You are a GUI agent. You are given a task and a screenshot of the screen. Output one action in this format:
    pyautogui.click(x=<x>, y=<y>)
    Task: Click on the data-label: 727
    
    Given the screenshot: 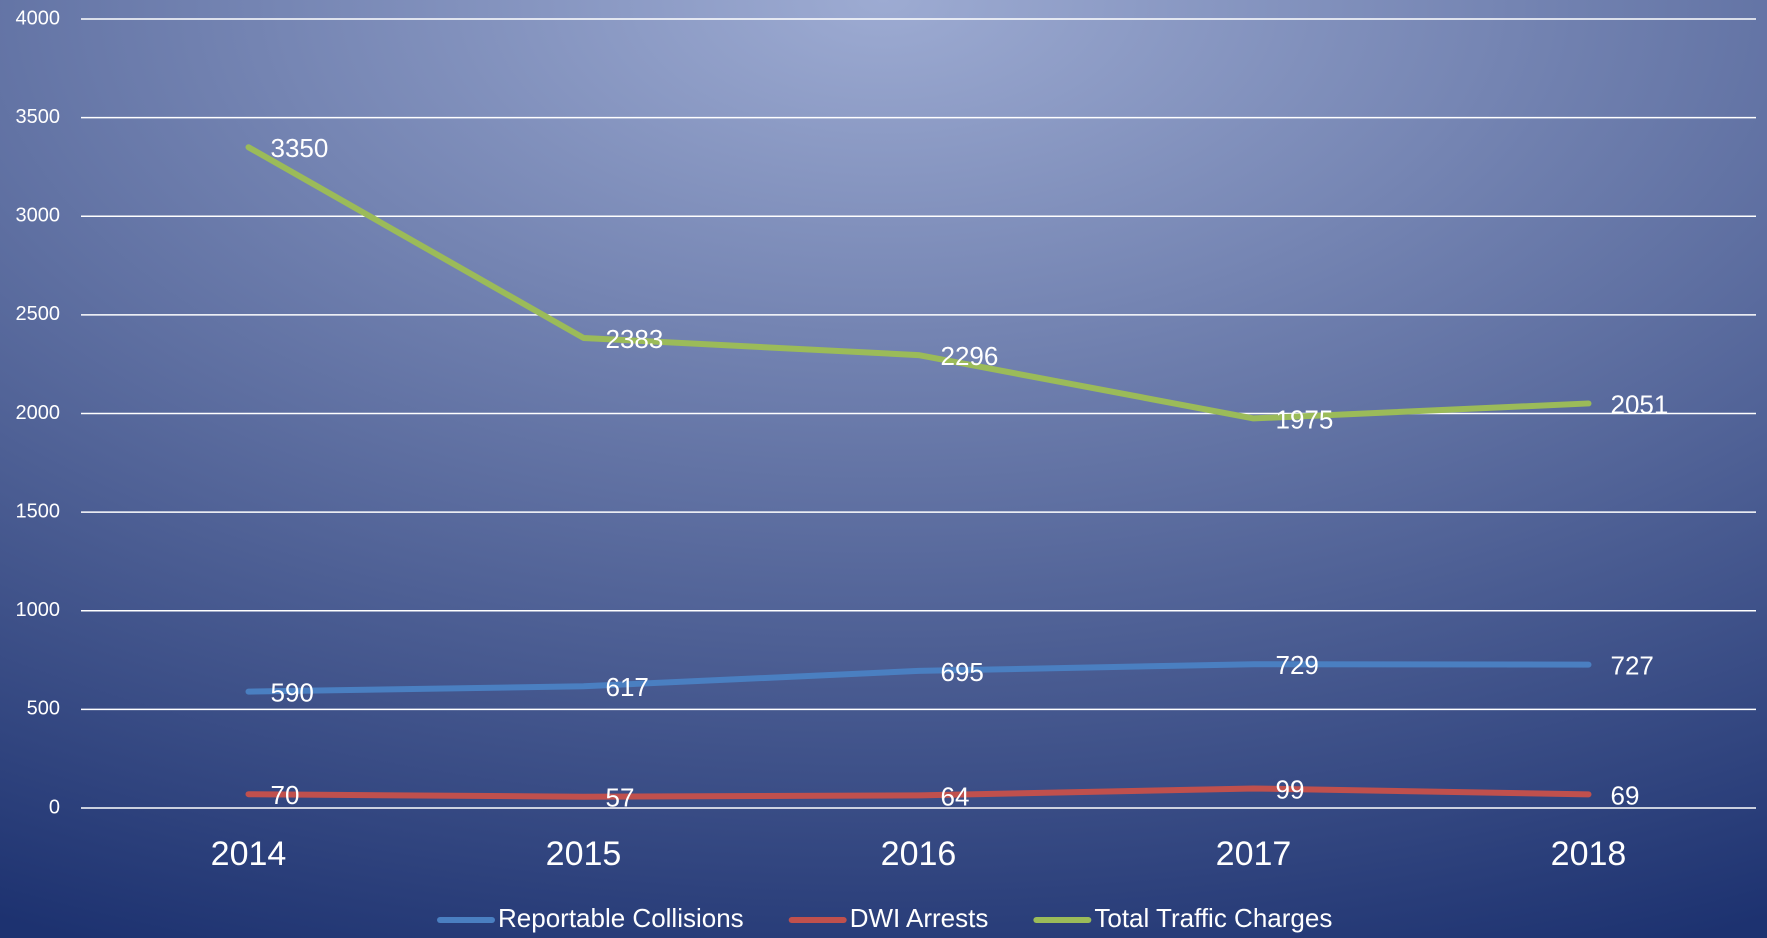 What is the action you would take?
    pyautogui.click(x=1632, y=665)
    